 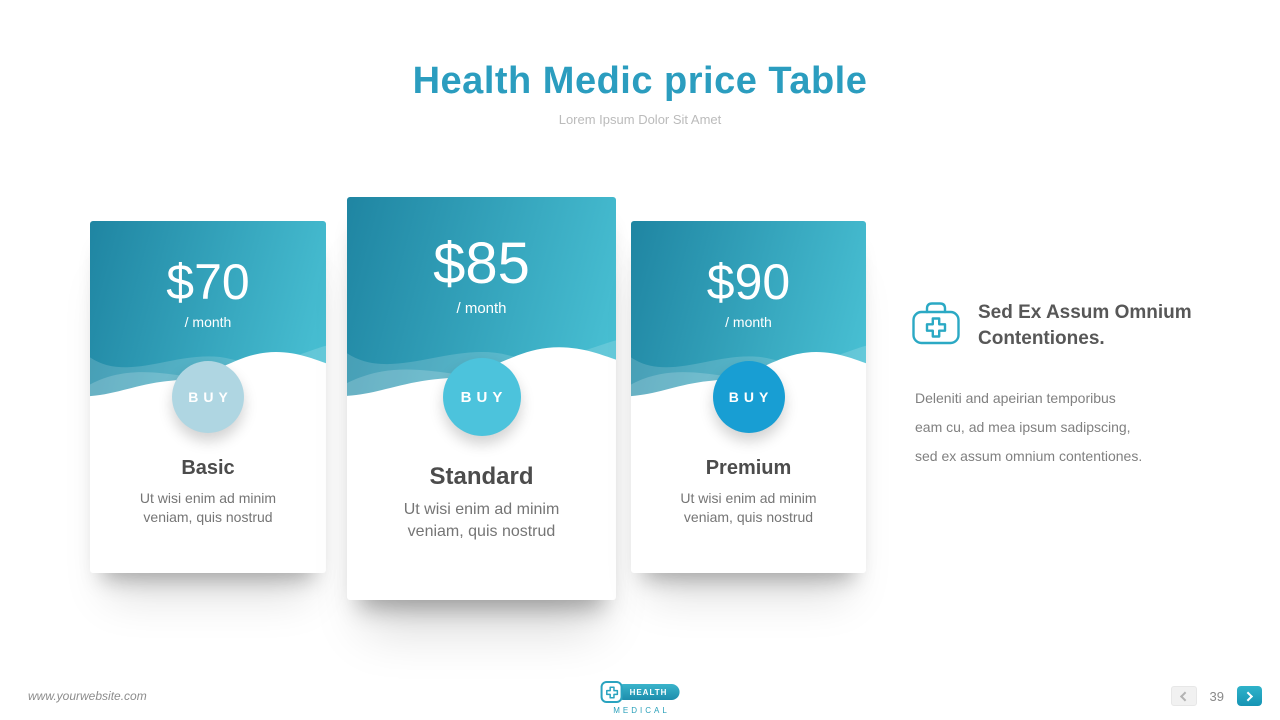 I want to click on next-slide-button, so click(x=1249, y=696).